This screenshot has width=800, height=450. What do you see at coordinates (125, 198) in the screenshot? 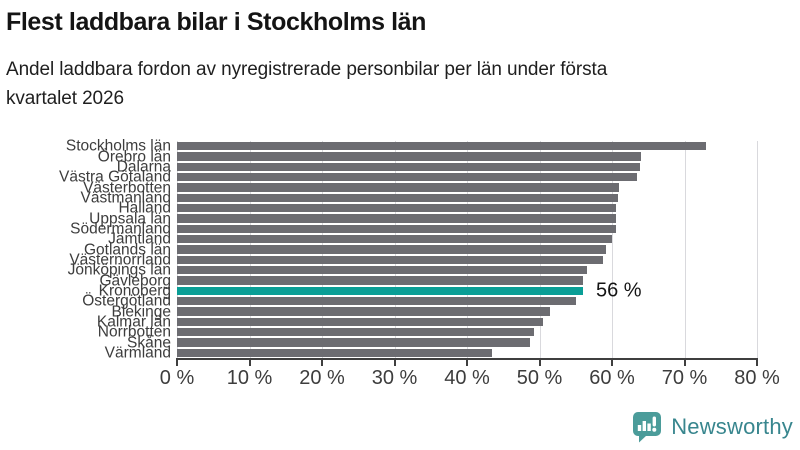
I see `y-axis-label: Västmanland` at bounding box center [125, 198].